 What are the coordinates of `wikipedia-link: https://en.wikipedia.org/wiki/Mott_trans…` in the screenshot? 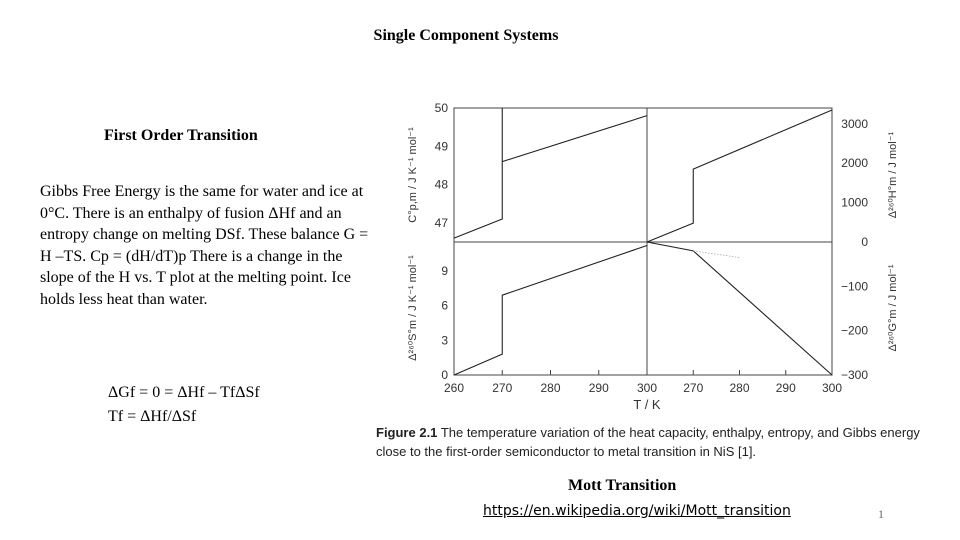 It's located at (637, 511).